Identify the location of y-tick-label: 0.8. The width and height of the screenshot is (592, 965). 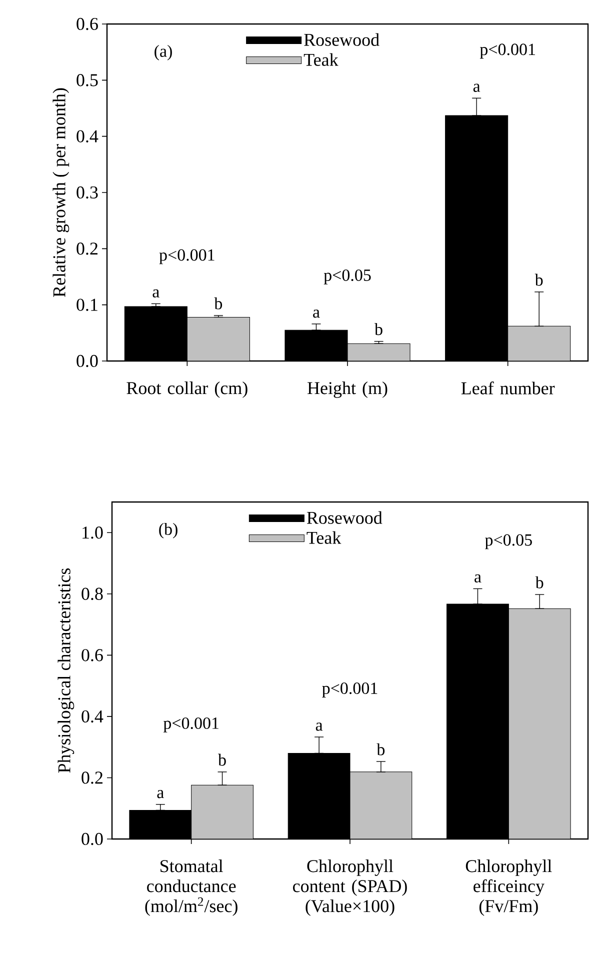
(92, 594).